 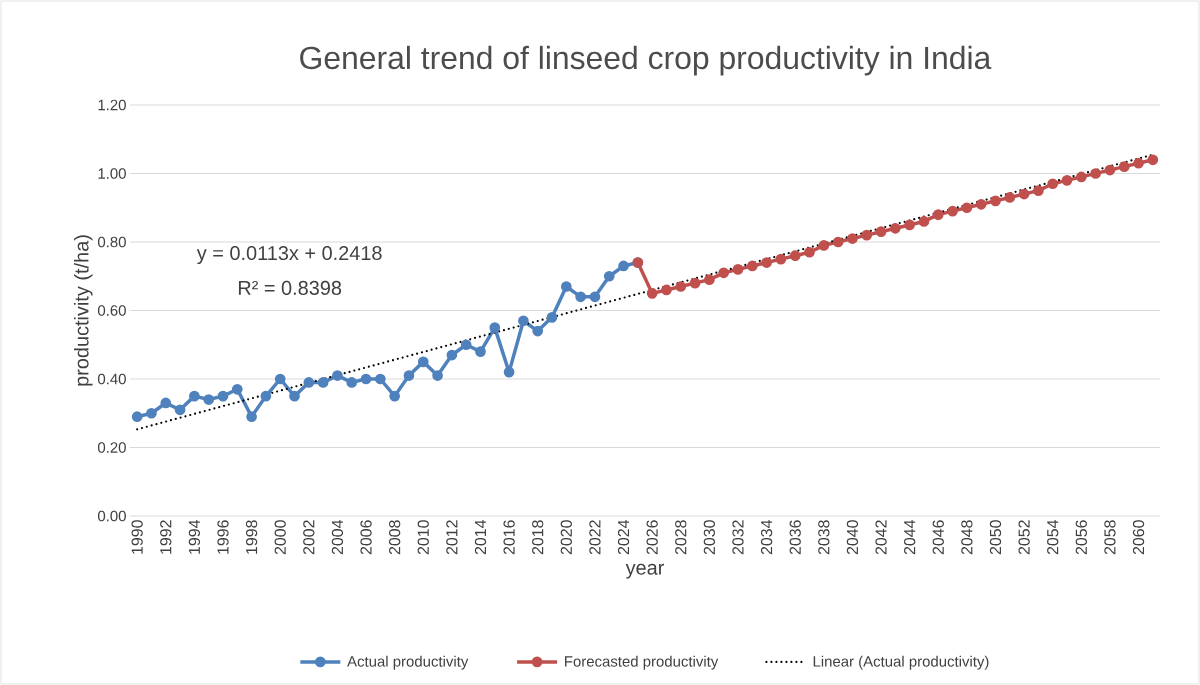 What do you see at coordinates (709, 537) in the screenshot?
I see `x-tick-label: 2030` at bounding box center [709, 537].